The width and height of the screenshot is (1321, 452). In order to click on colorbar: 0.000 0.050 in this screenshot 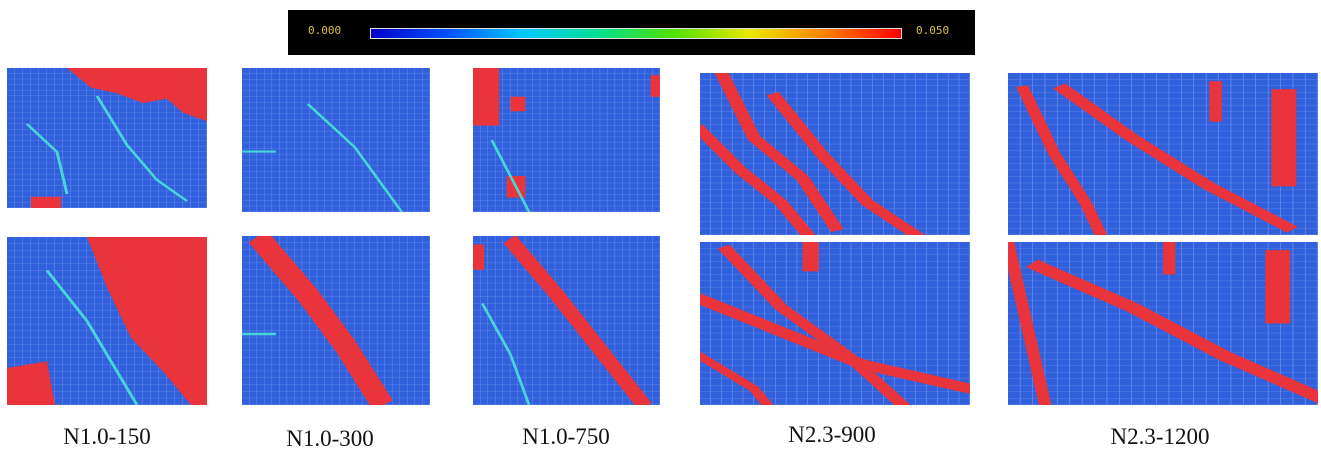, I will do `click(631, 32)`.